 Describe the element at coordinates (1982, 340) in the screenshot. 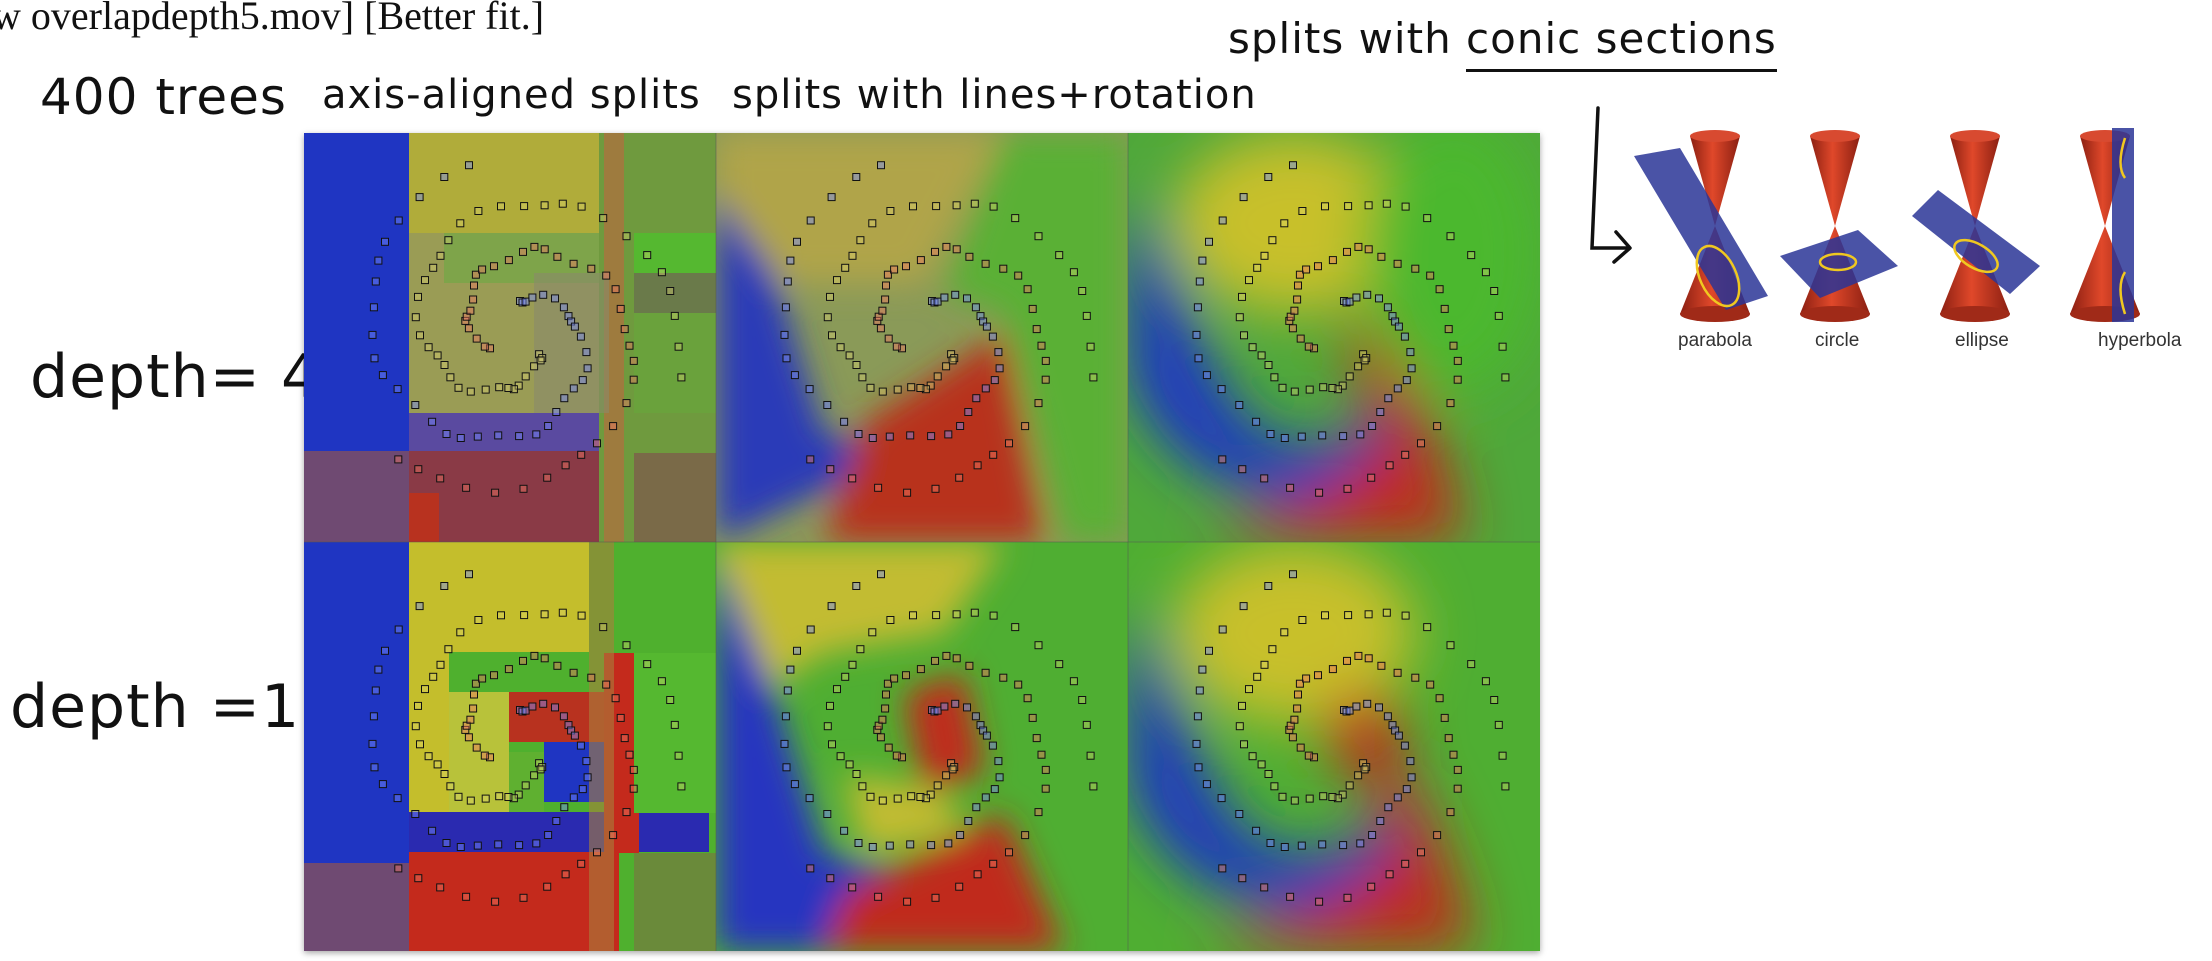

I see `conic-label-ellipse: ellipse` at that location.